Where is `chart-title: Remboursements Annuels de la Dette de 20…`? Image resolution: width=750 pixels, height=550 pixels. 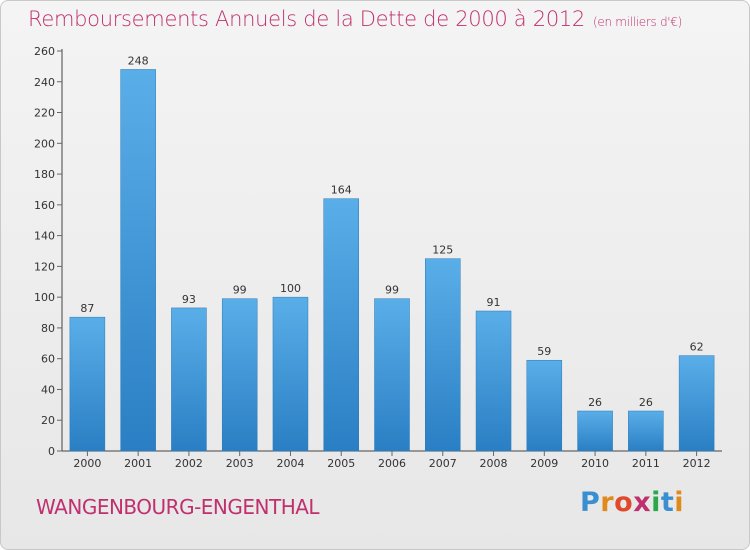
chart-title: Remboursements Annuels de la Dette de 20… is located at coordinates (355, 19).